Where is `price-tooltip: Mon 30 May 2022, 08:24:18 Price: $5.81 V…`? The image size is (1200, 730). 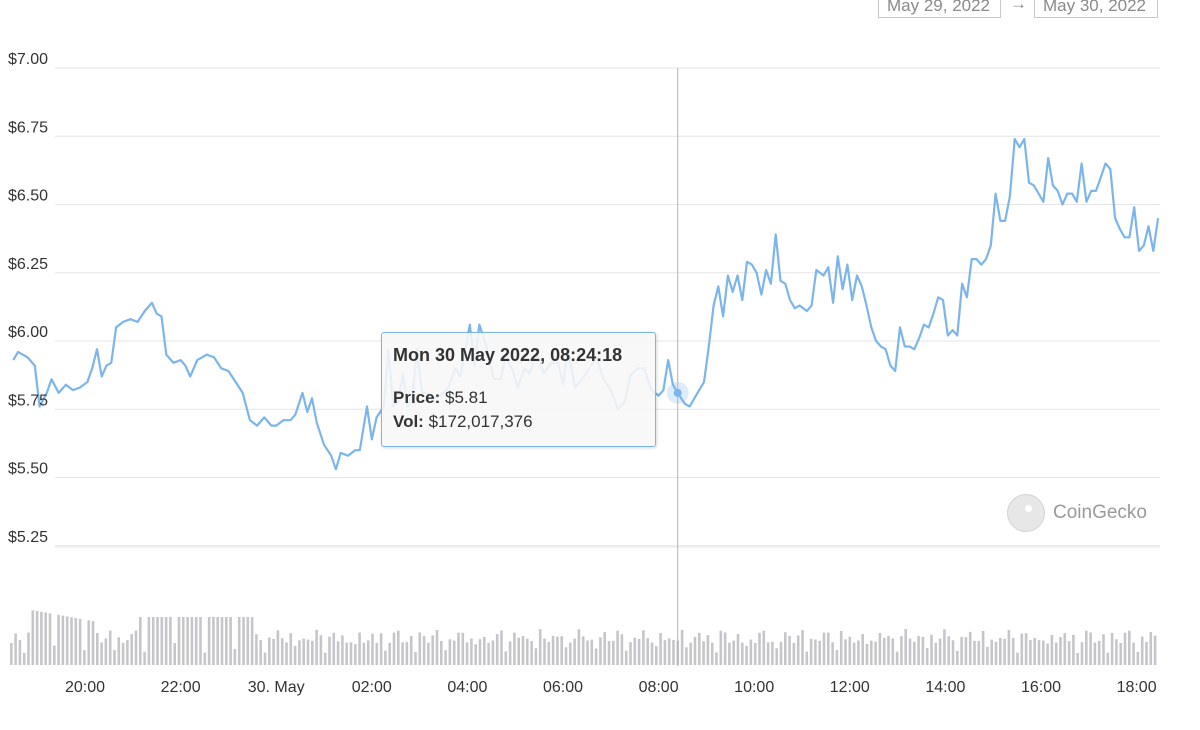 price-tooltip: Mon 30 May 2022, 08:24:18 Price: $5.81 V… is located at coordinates (518, 389).